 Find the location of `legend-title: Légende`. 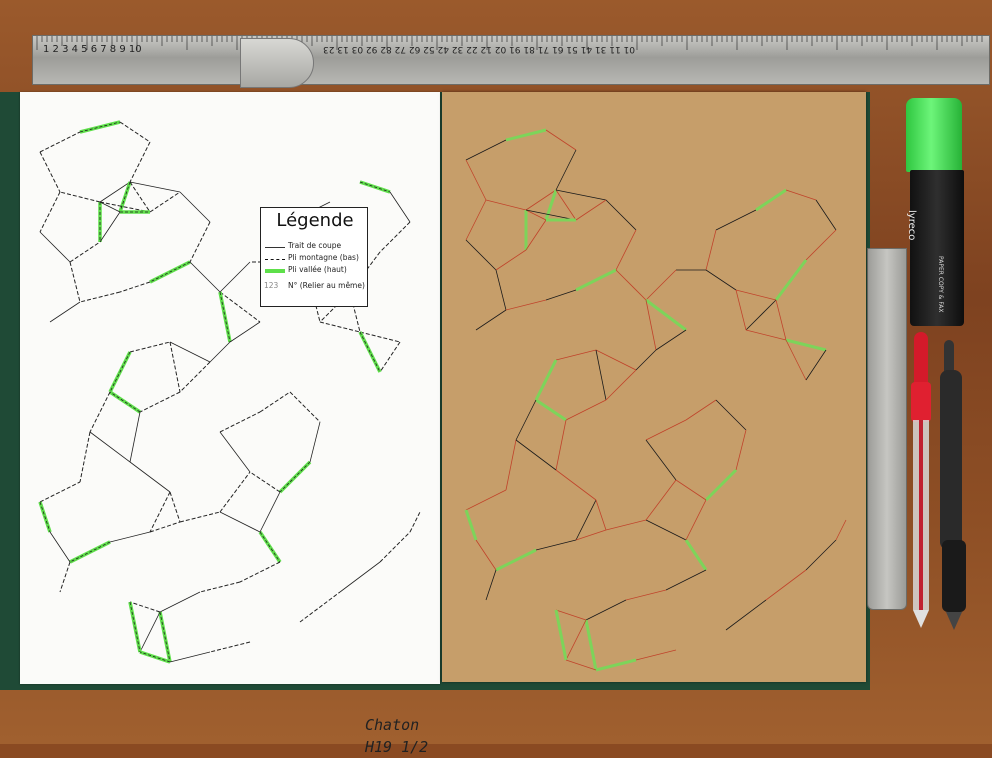

legend-title: Légende is located at coordinates (315, 220).